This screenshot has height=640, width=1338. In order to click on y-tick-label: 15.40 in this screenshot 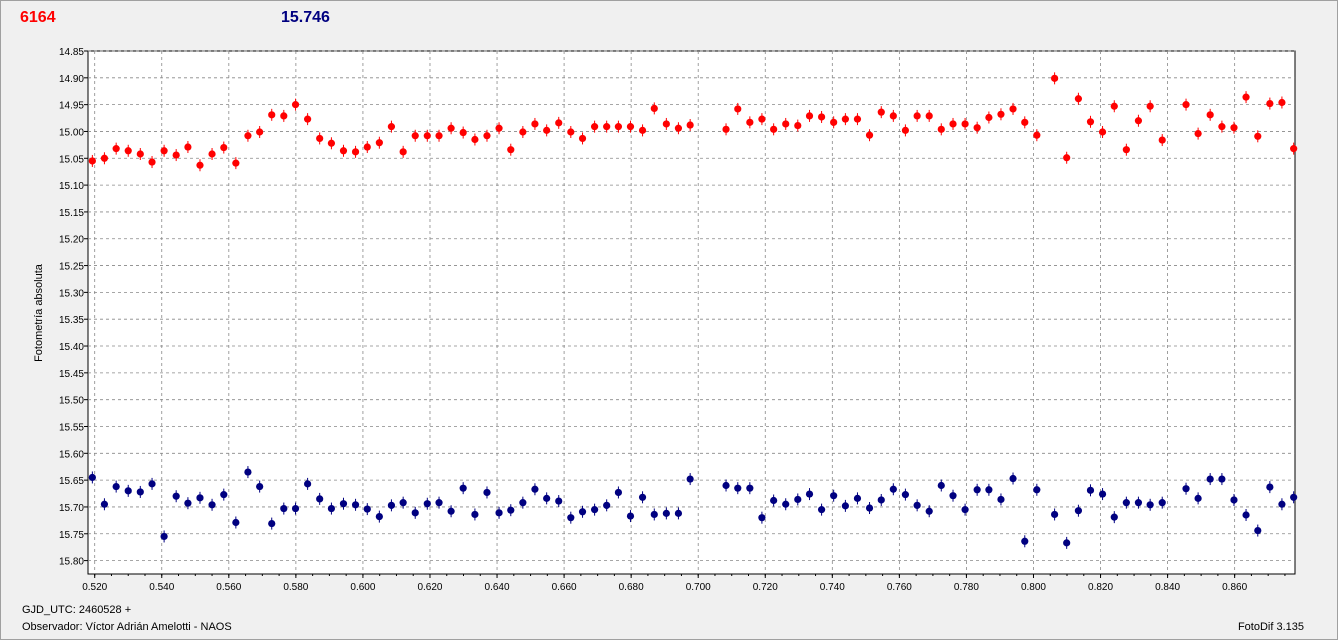, I will do `click(71, 347)`.